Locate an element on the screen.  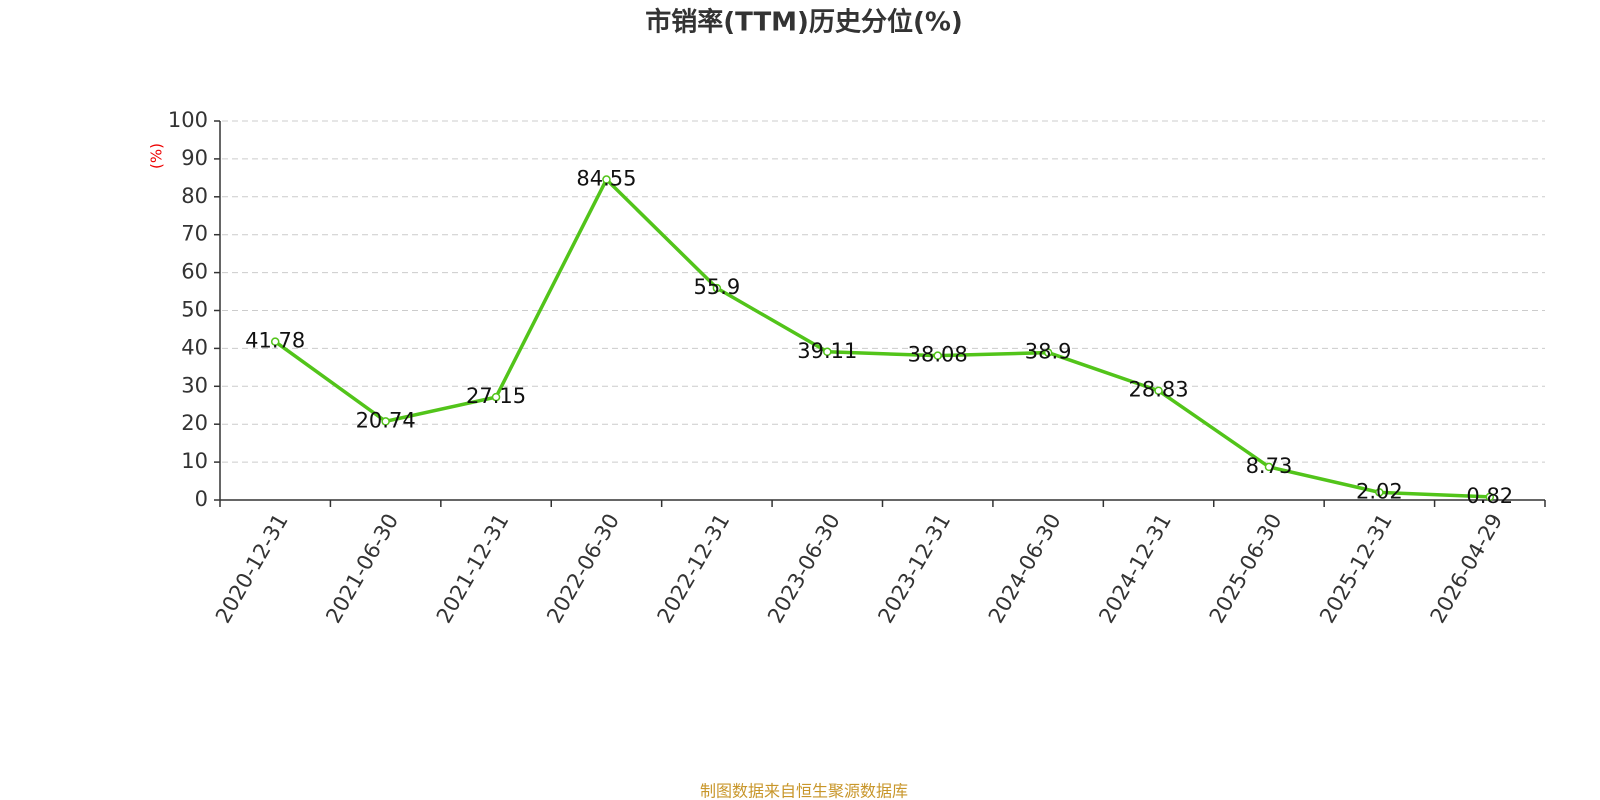
data-label: 38.9 is located at coordinates (1048, 352).